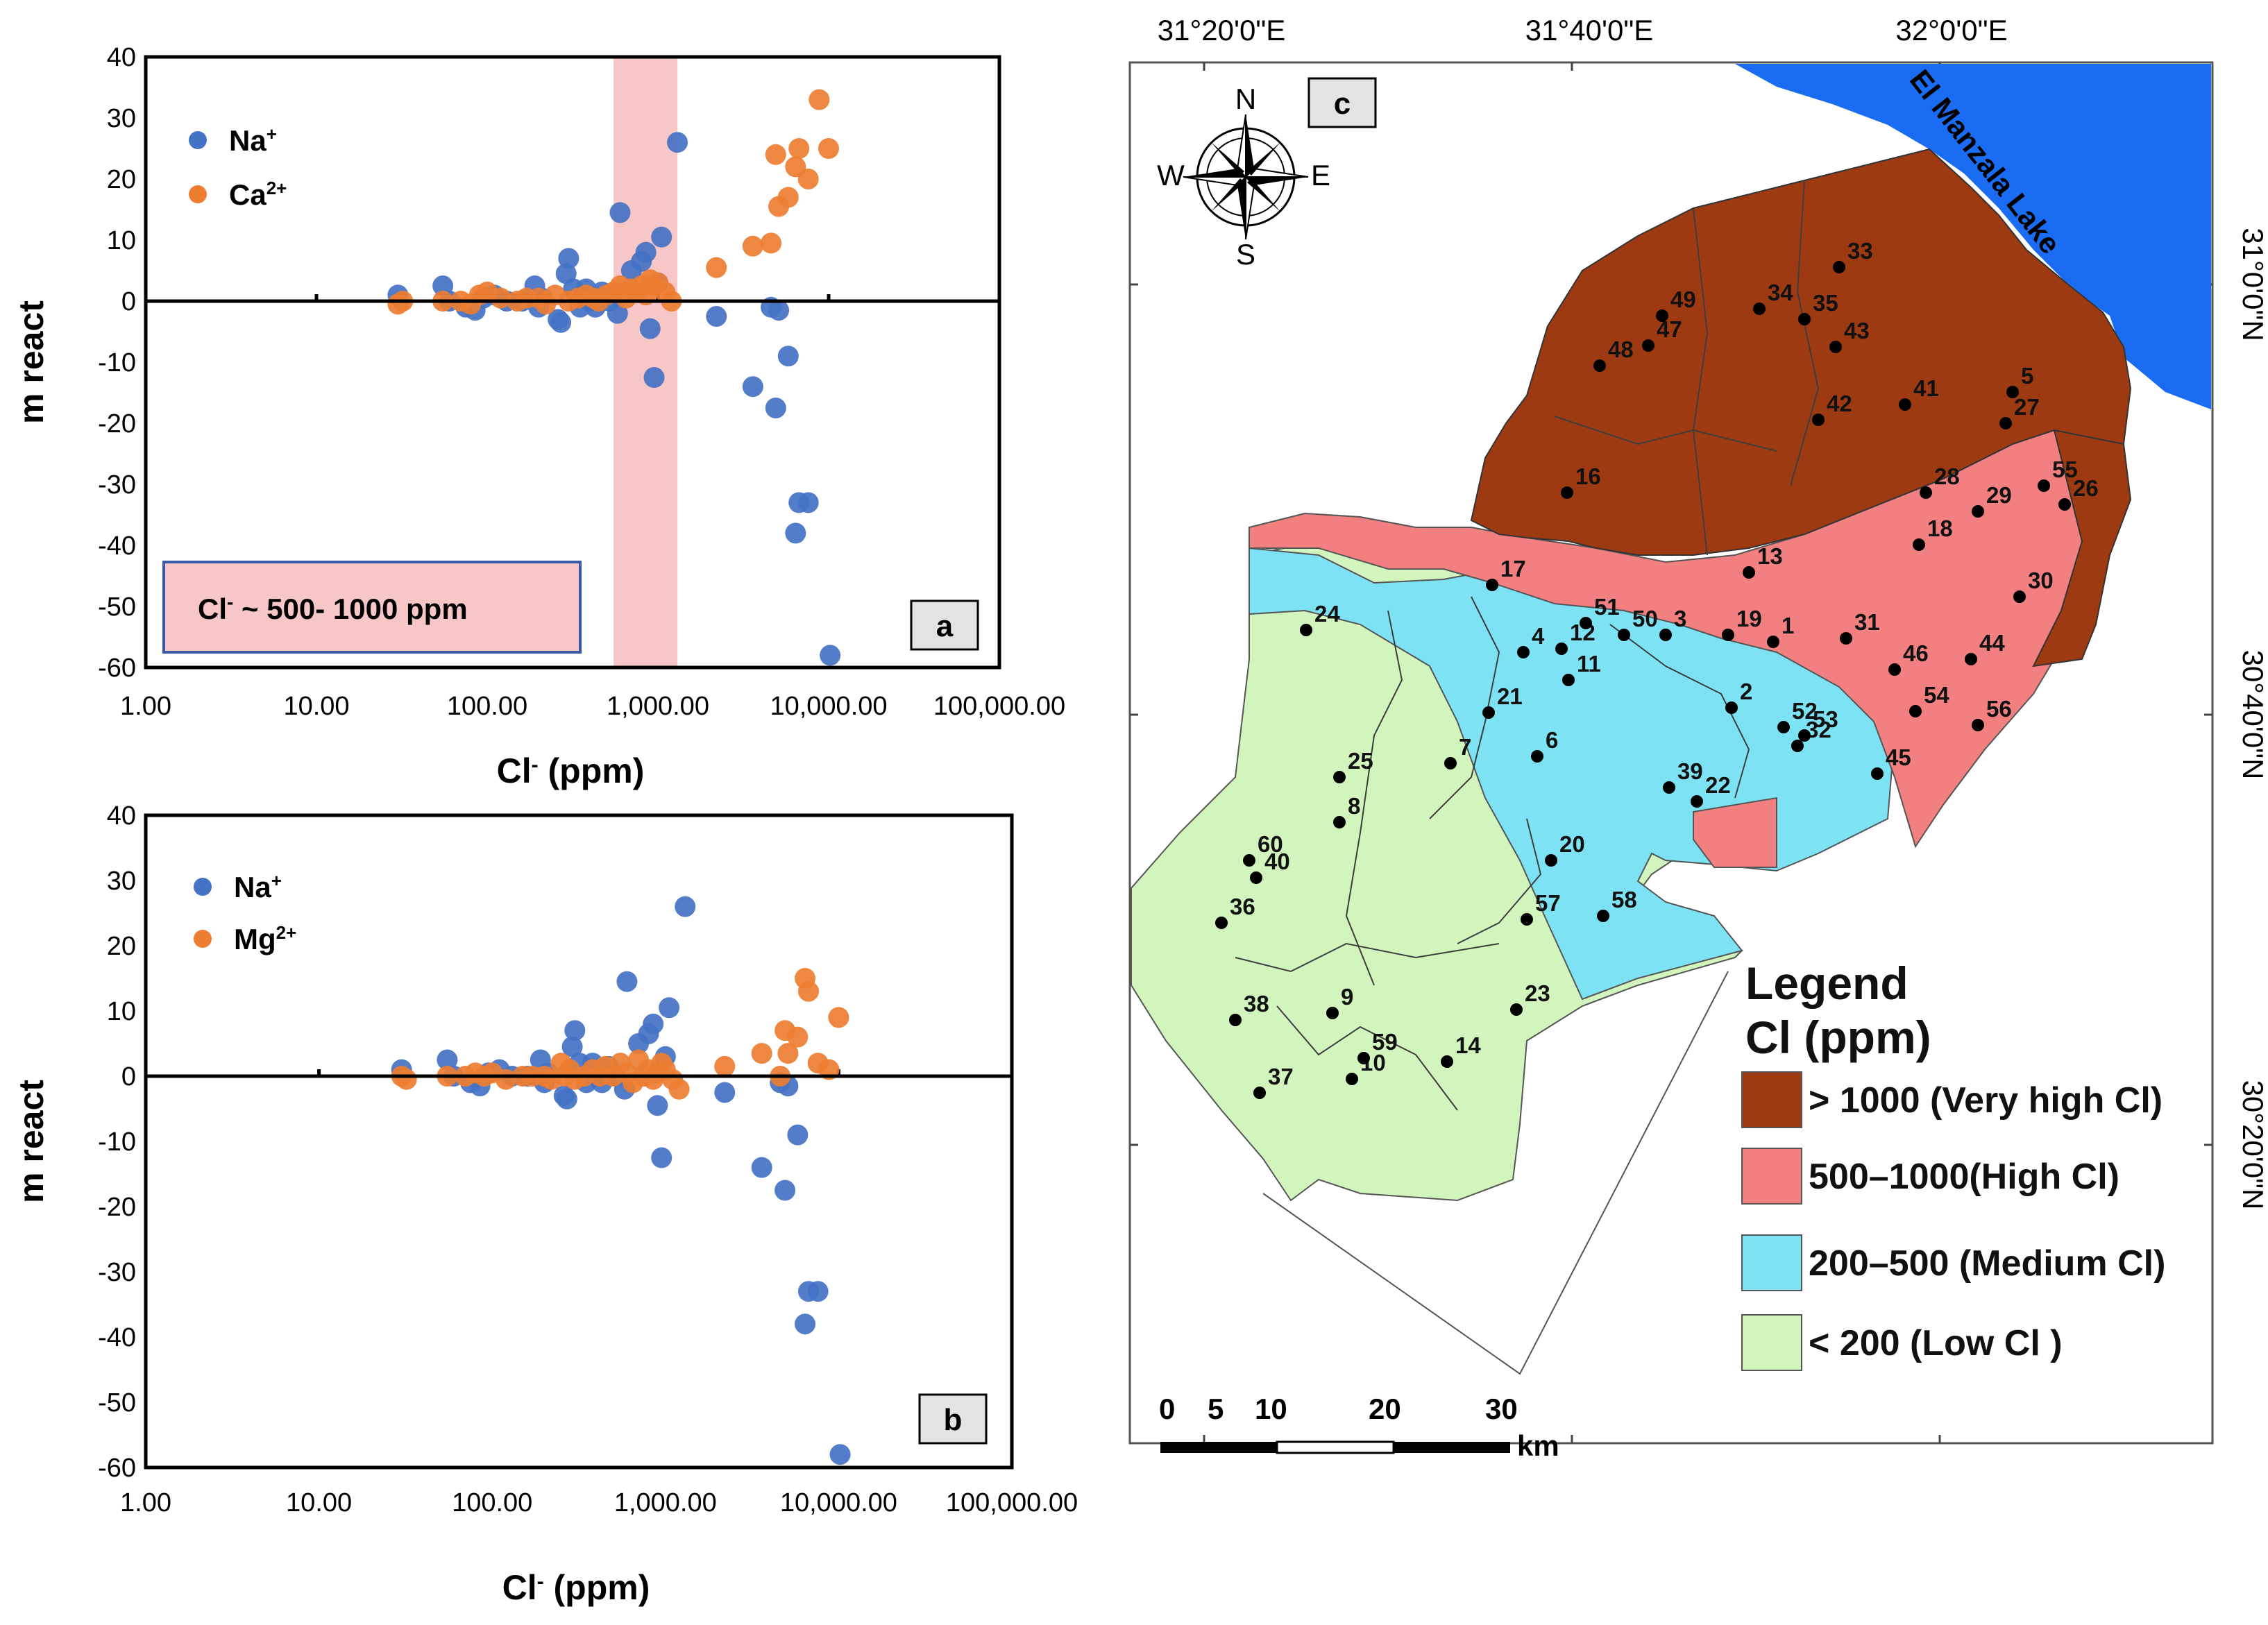  What do you see at coordinates (238, 167) in the screenshot?
I see `chart-a-legend: Na+ Ca2+` at bounding box center [238, 167].